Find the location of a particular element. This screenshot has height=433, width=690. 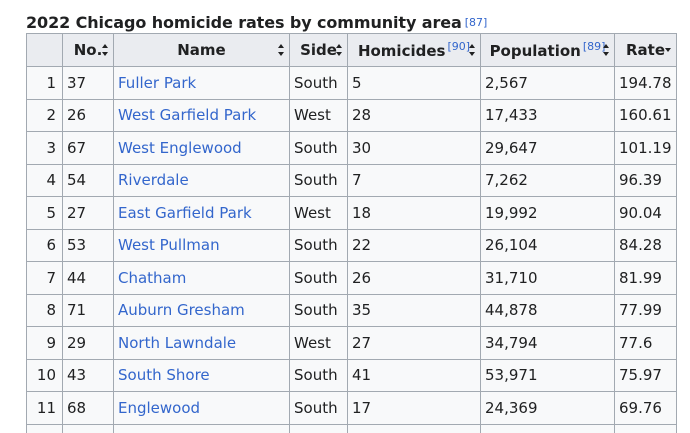

community-name-link: North Lawndale is located at coordinates (201, 343).